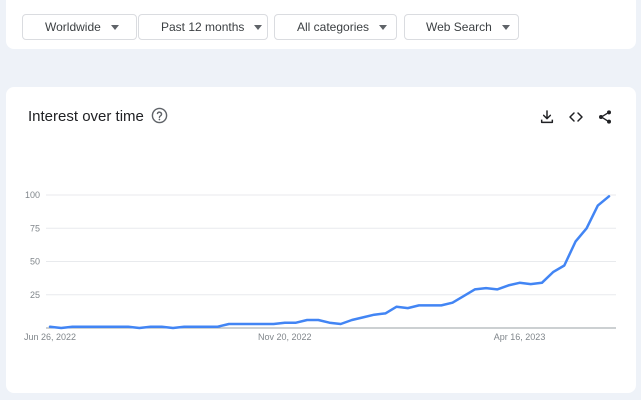 Image resolution: width=641 pixels, height=400 pixels. What do you see at coordinates (520, 337) in the screenshot?
I see `x-tick-label: Apr 16, 2023` at bounding box center [520, 337].